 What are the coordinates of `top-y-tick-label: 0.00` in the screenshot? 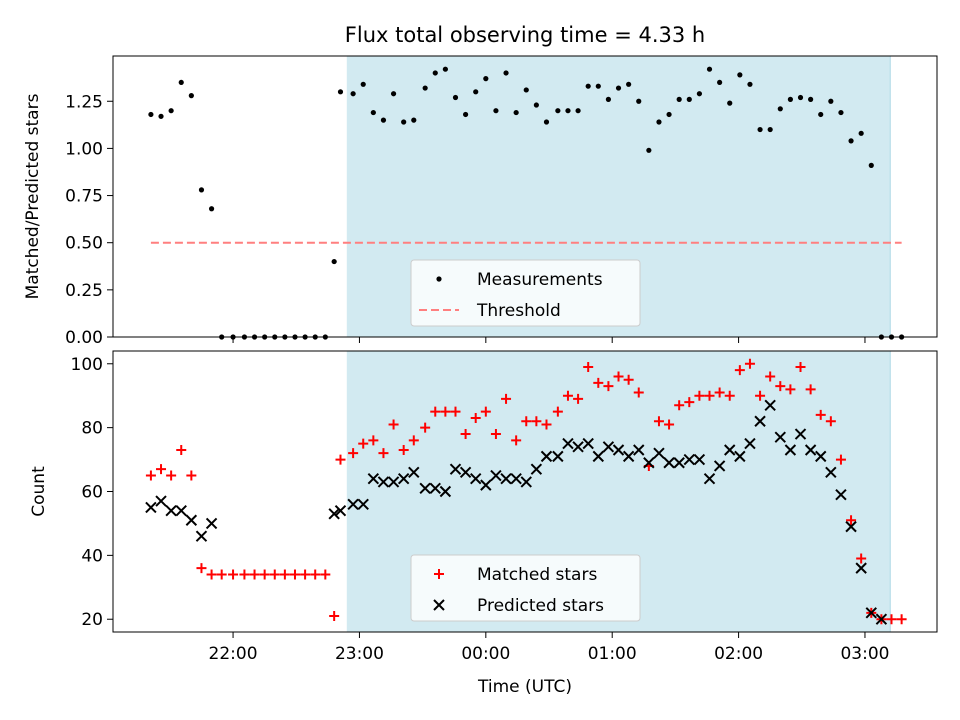 It's located at (84, 338).